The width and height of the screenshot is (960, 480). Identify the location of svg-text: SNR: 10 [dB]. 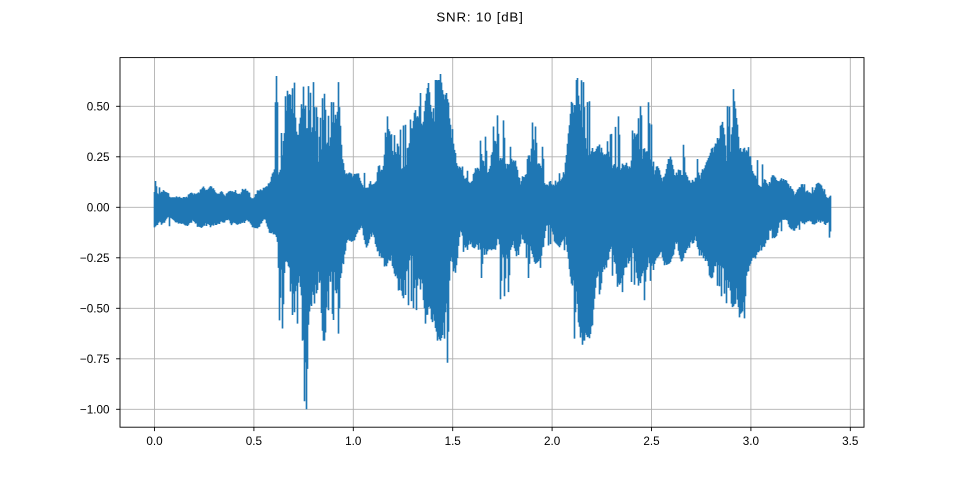
(479, 16).